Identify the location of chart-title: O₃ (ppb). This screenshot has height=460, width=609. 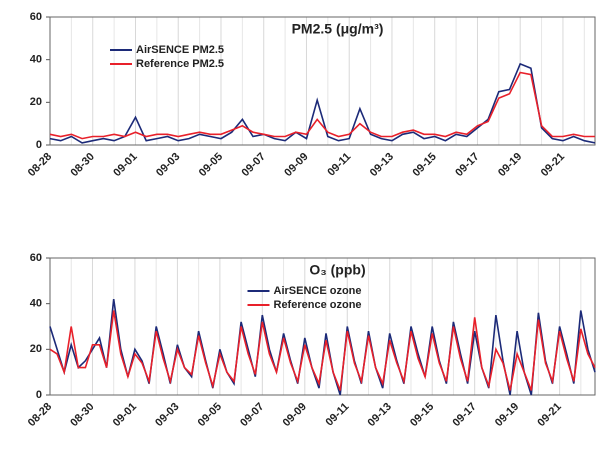
(337, 270).